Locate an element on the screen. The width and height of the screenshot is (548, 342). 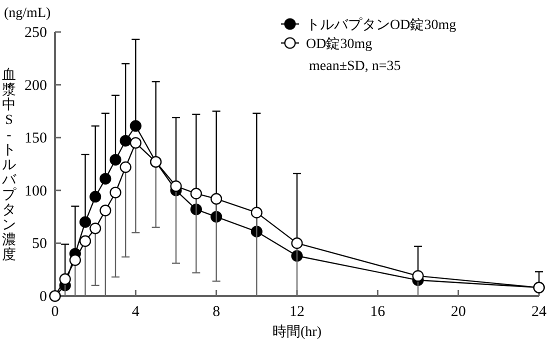
legend-label: OD錠30mg is located at coordinates (339, 44).